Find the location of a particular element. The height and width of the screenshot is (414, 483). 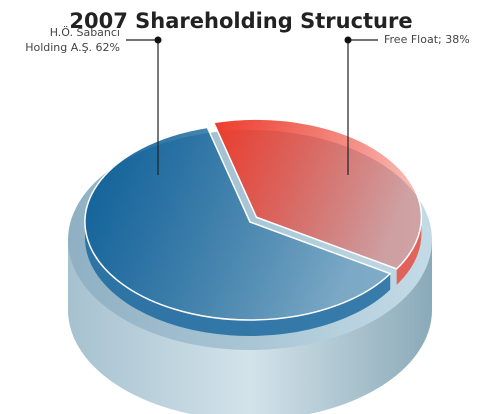

slice-side is located at coordinates (409, 251).